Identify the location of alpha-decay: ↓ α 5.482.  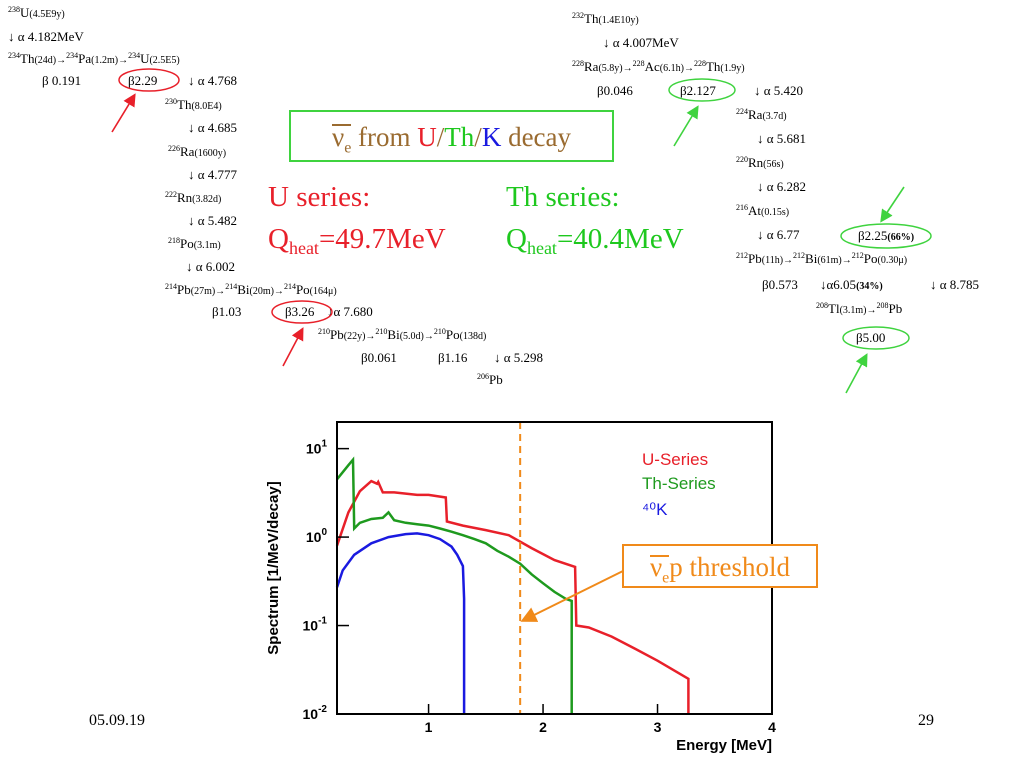
(213, 220).